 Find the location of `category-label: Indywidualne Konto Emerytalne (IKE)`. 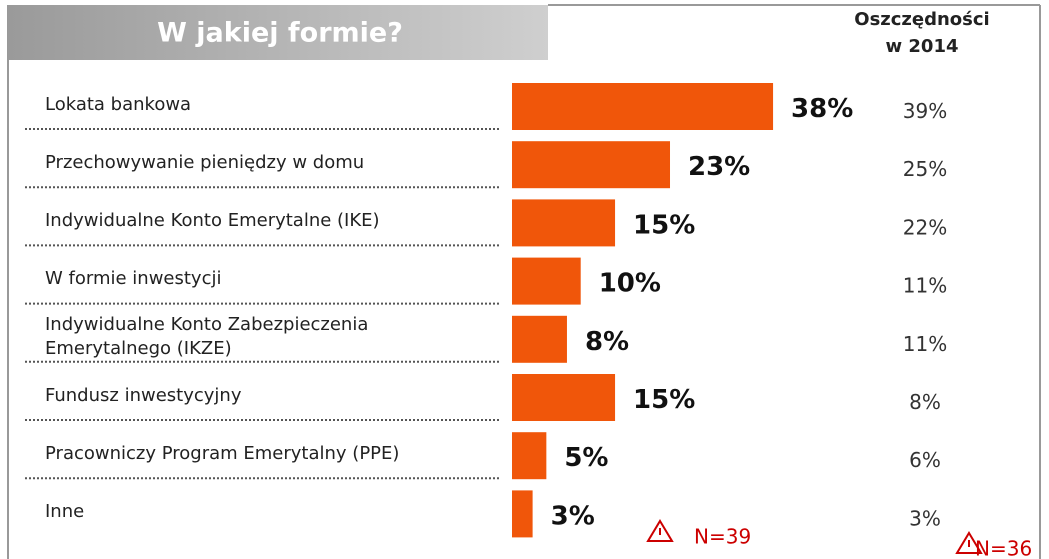

category-label: Indywidualne Konto Emerytalne (IKE) is located at coordinates (212, 220).